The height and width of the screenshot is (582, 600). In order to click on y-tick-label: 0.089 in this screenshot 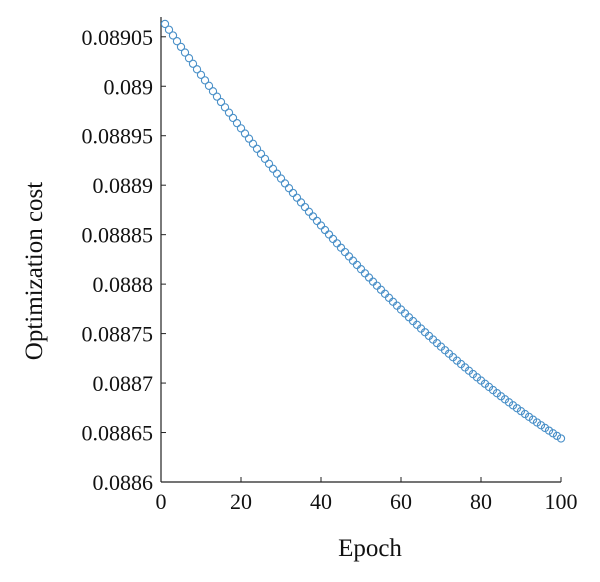, I will do `click(129, 86)`.